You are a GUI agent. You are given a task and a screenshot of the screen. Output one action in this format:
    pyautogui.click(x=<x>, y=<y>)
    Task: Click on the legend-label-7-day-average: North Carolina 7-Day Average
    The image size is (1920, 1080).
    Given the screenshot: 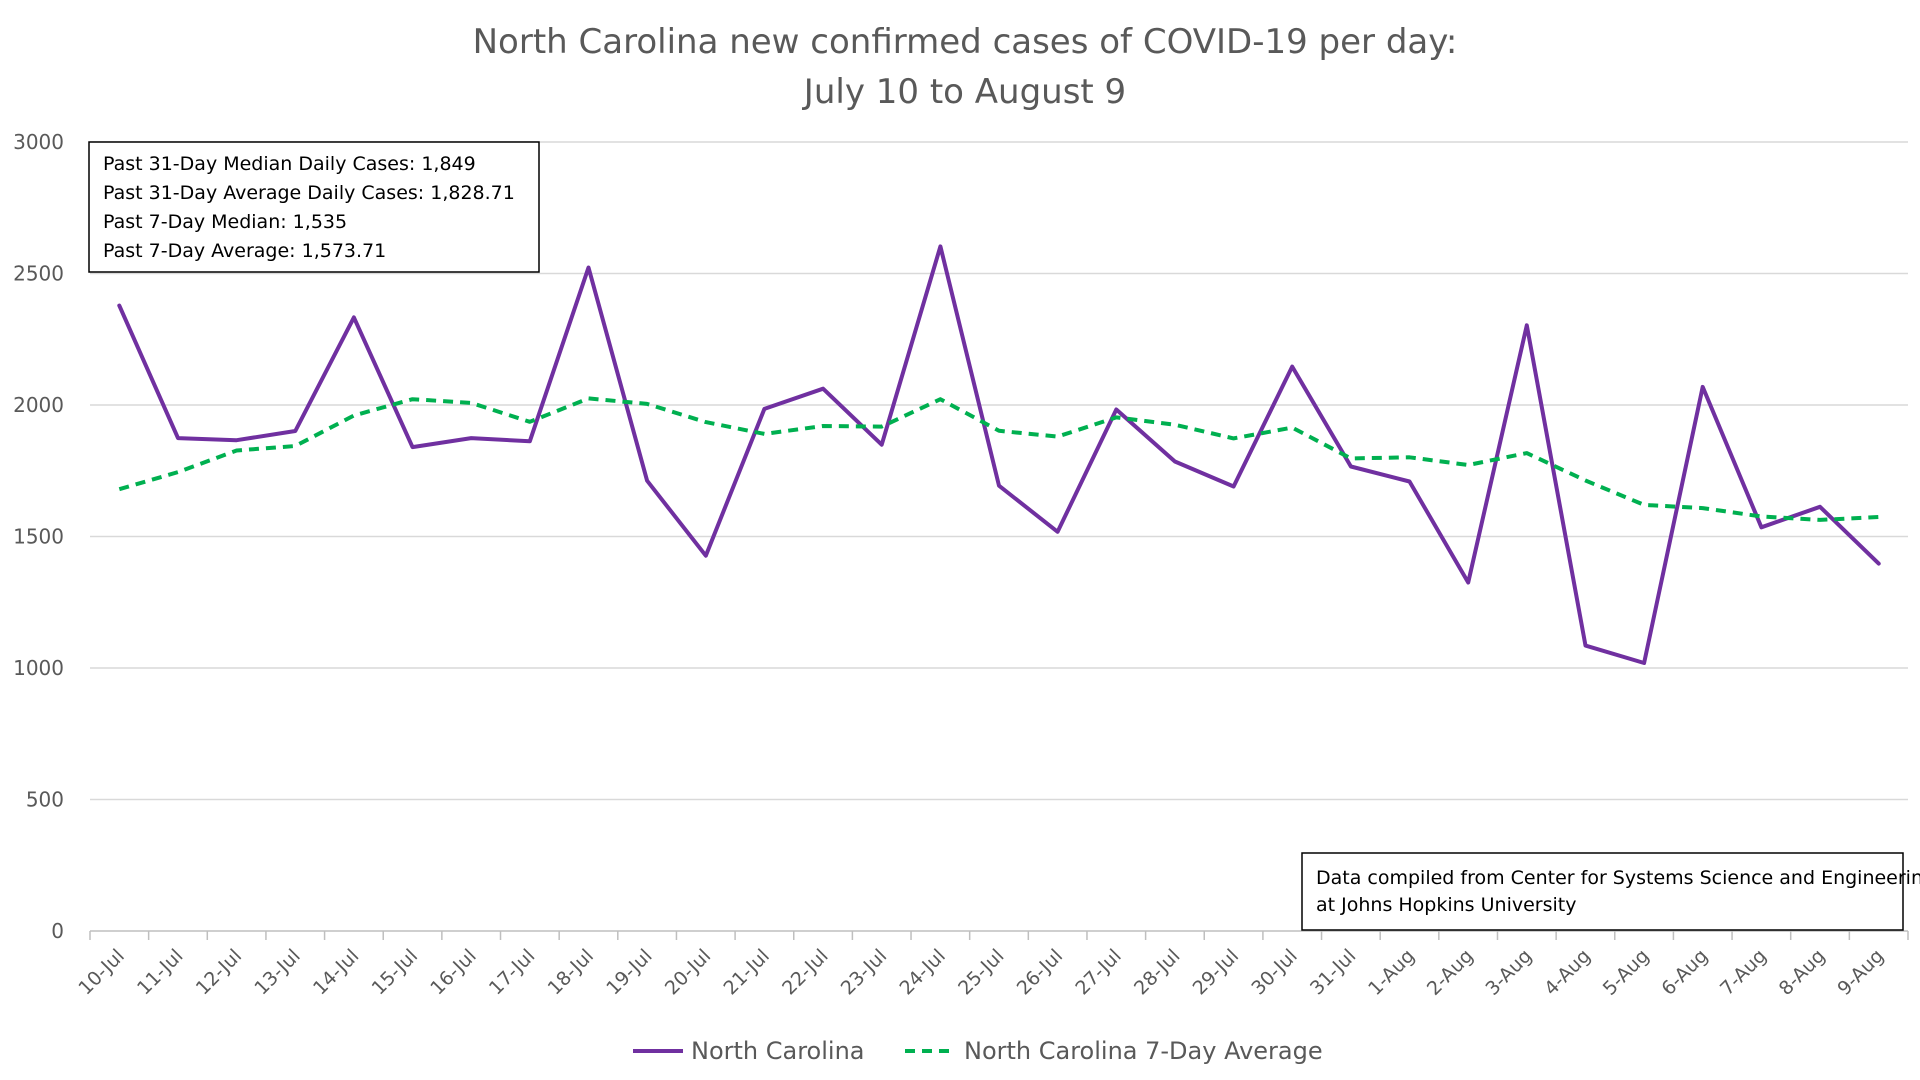 What is the action you would take?
    pyautogui.click(x=1143, y=1051)
    